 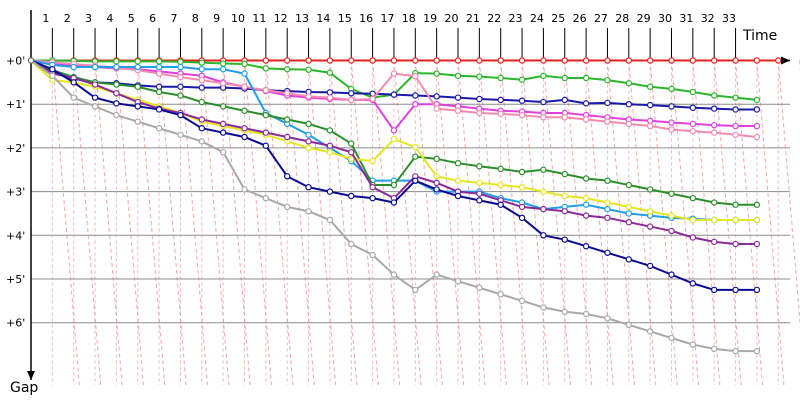 What do you see at coordinates (387, 18) in the screenshot?
I see `lap-tick-label: 17` at bounding box center [387, 18].